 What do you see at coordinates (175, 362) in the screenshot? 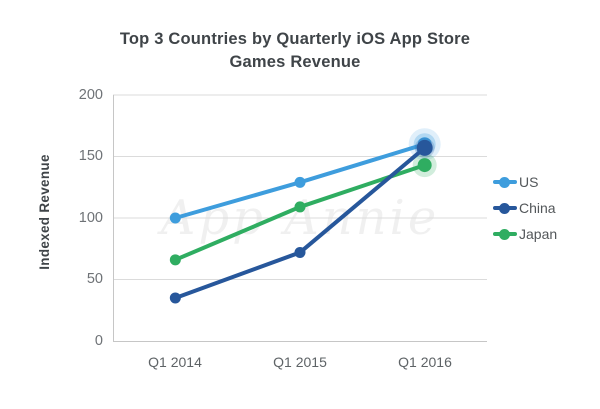
I see `x-tick-label: Q1 2014` at bounding box center [175, 362].